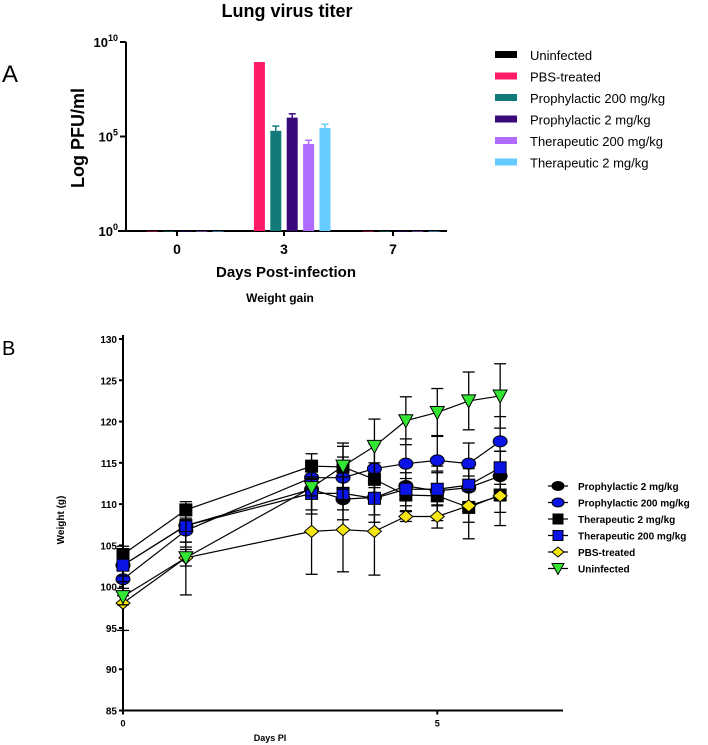 The width and height of the screenshot is (708, 745). I want to click on panel-label-b: B, so click(8, 349).